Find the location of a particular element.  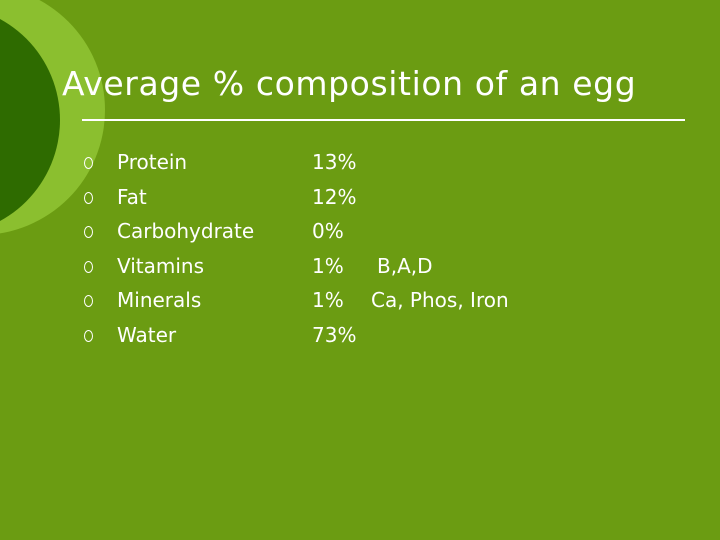

nutrient-percent: 0% is located at coordinates (328, 231).